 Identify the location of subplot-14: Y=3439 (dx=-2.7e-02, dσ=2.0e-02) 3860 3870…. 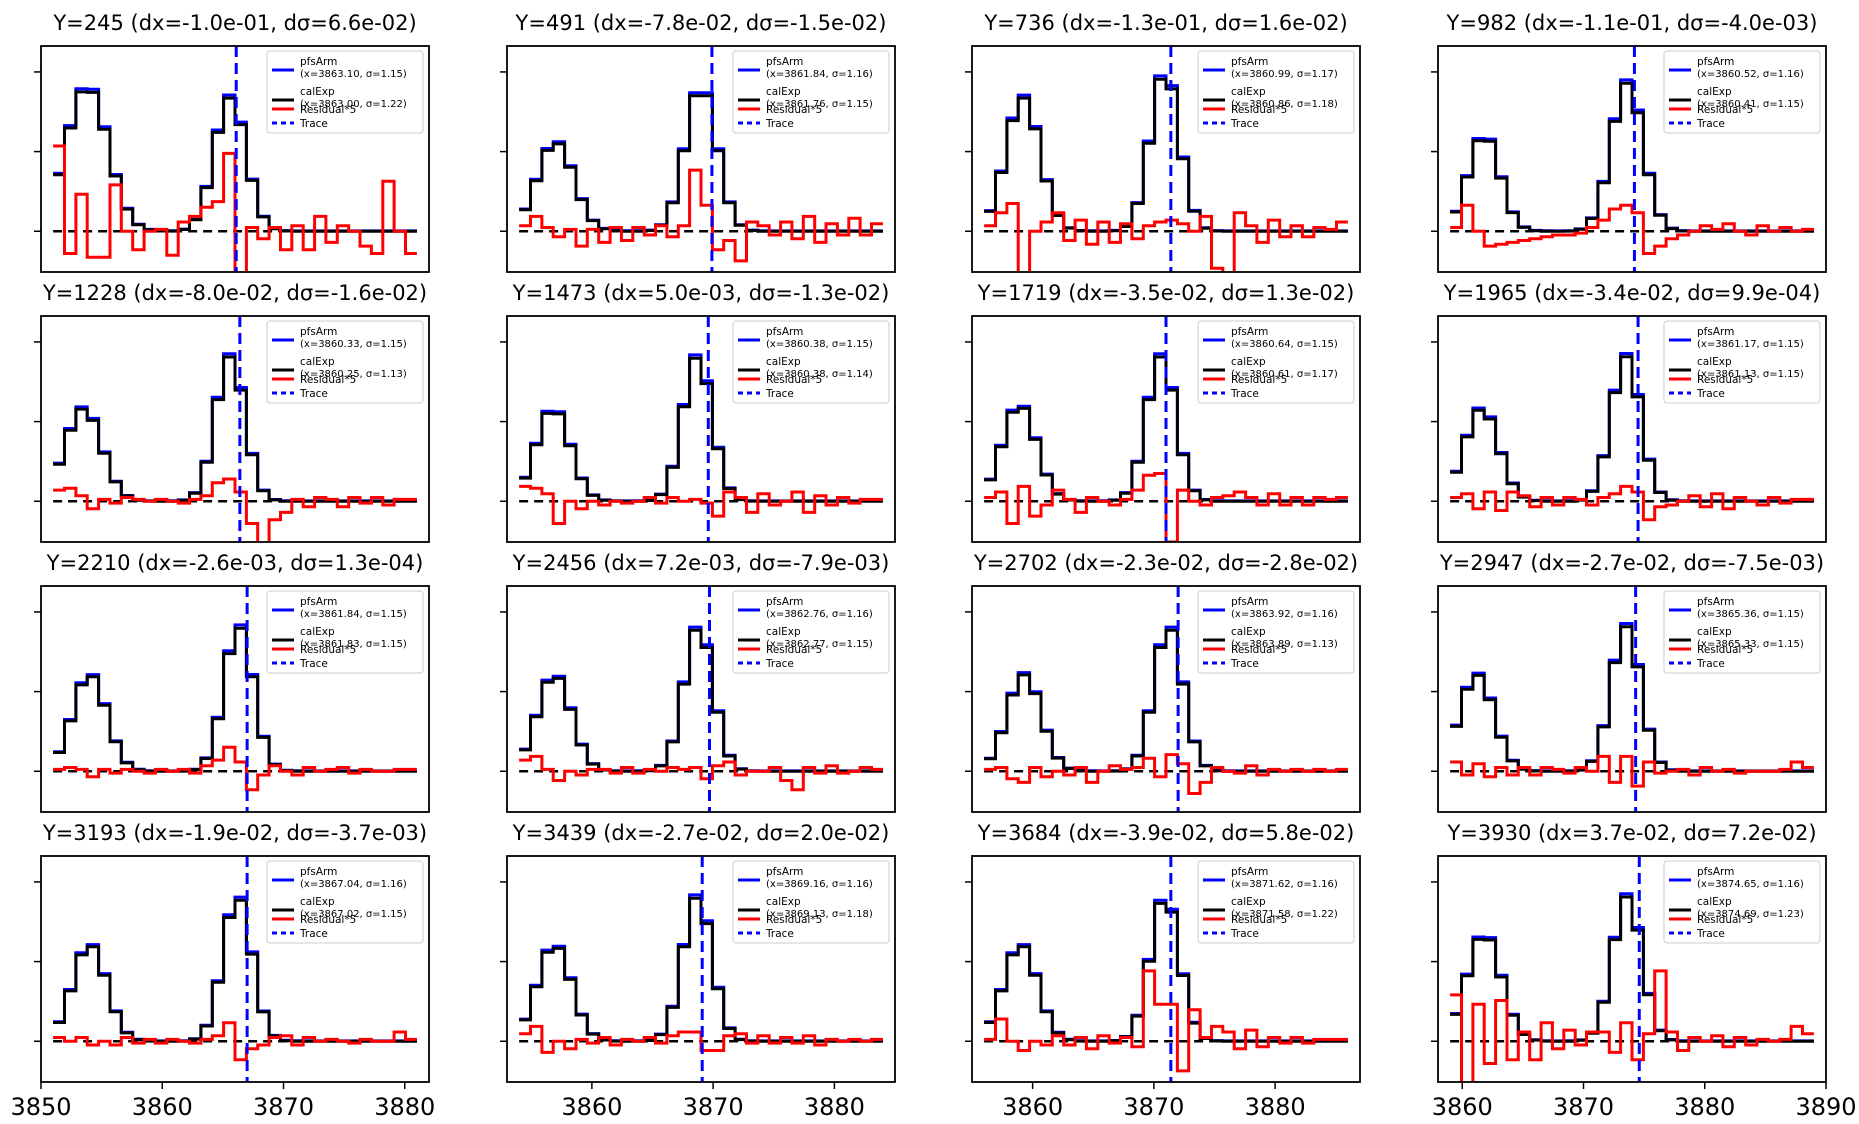
(698, 971).